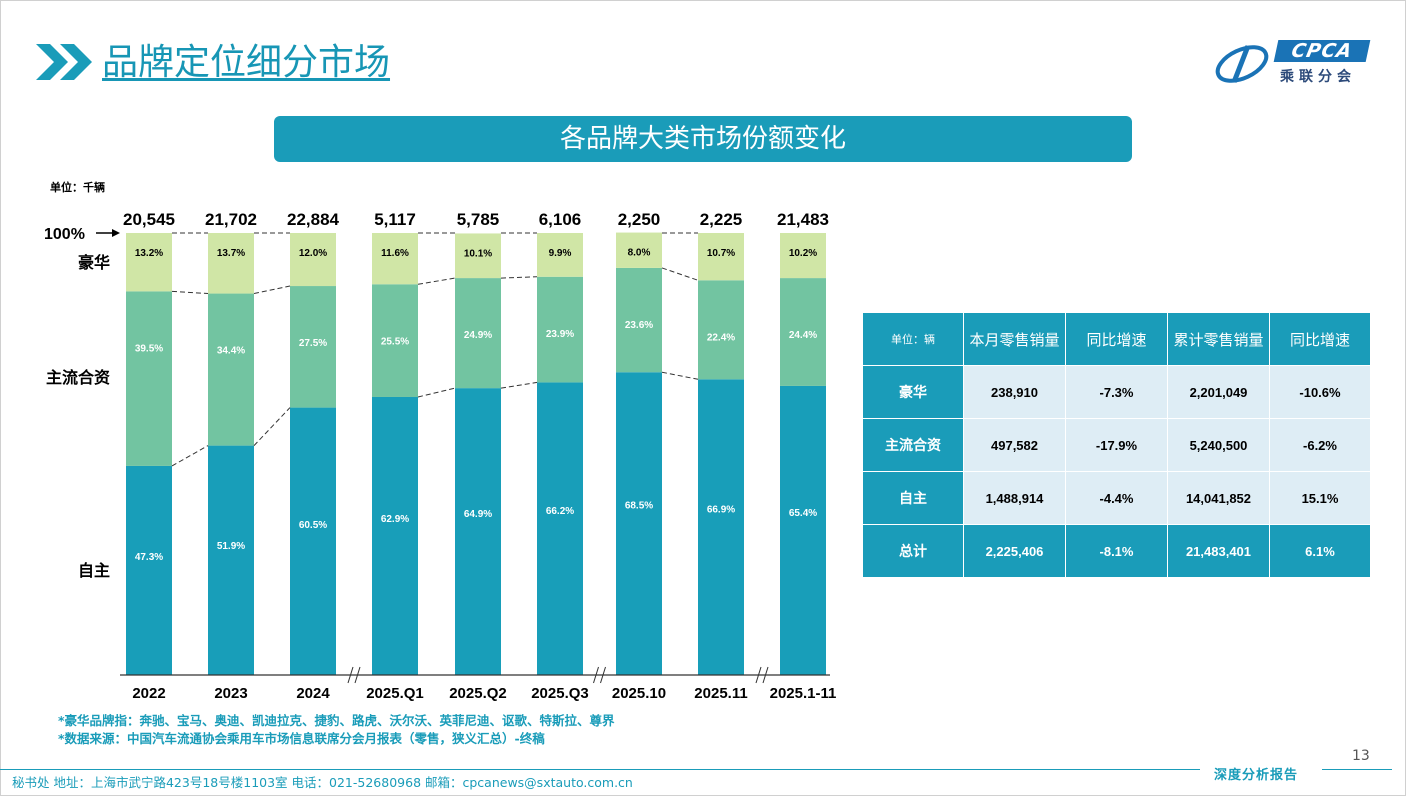 This screenshot has height=796, width=1406. Describe the element at coordinates (913, 339) in the screenshot. I see `table-unit-header: 单位：辆` at that location.